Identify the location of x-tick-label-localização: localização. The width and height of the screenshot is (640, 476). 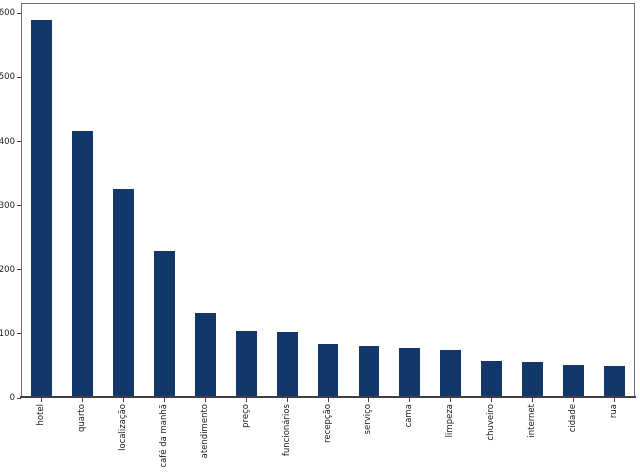
(122, 427).